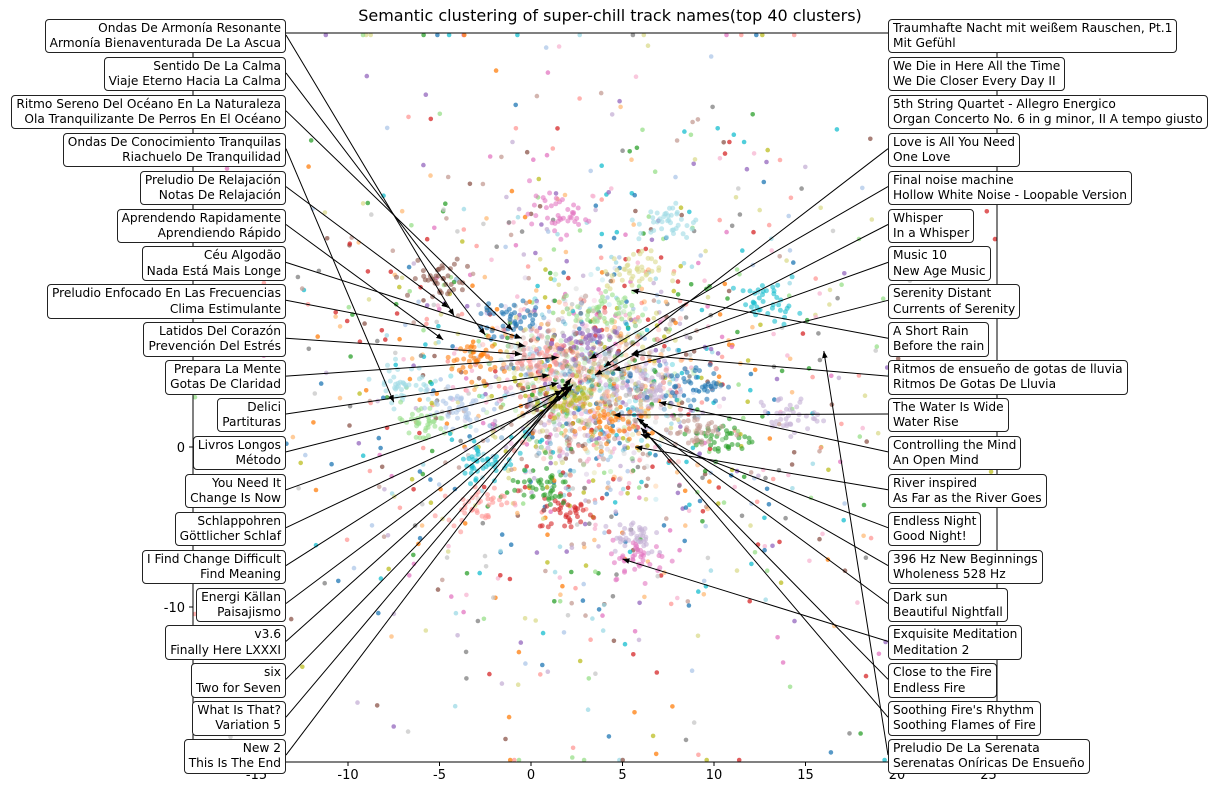 The height and width of the screenshot is (790, 1220). Describe the element at coordinates (954, 150) in the screenshot. I see `annotation-label-right: Love is All You Need One Love` at that location.